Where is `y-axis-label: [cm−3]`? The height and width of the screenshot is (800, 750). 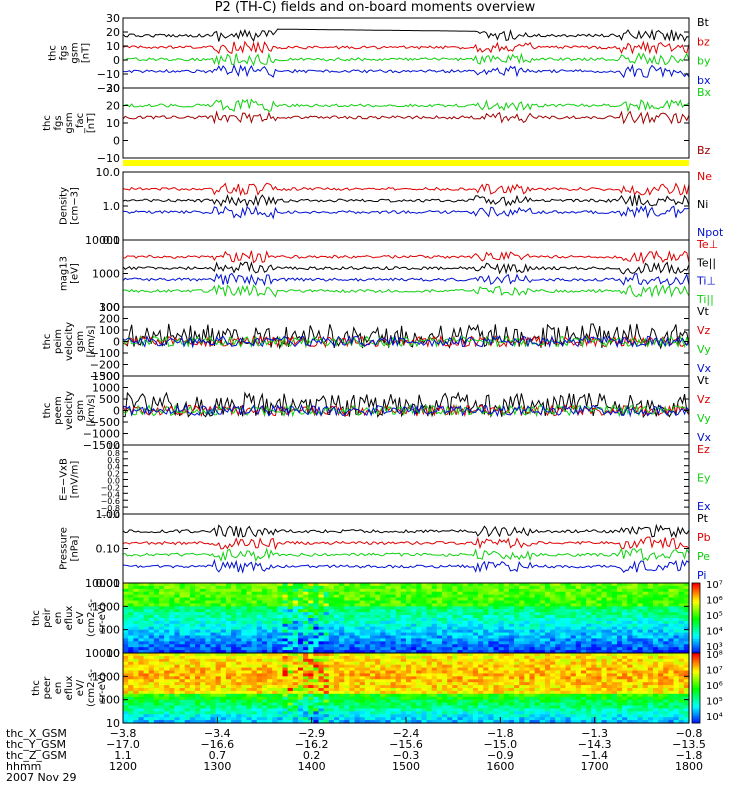
y-axis-label: [cm−3] is located at coordinates (75, 206).